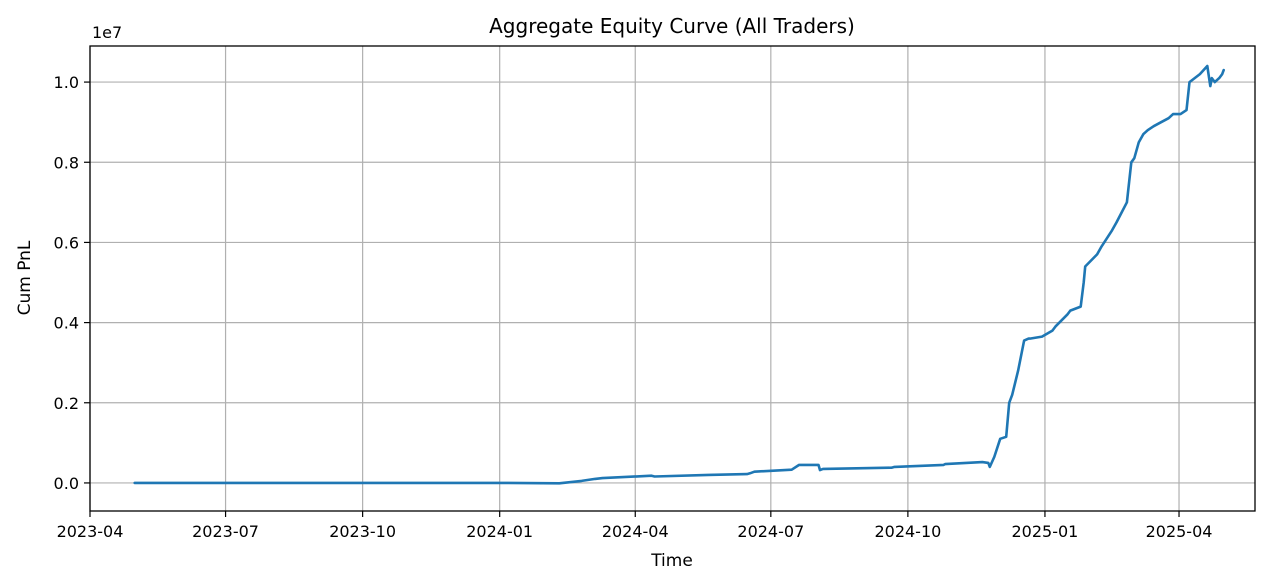 The image size is (1268, 586). What do you see at coordinates (672, 26) in the screenshot?
I see `chart-title: Aggregate Equity Curve (All Traders)` at bounding box center [672, 26].